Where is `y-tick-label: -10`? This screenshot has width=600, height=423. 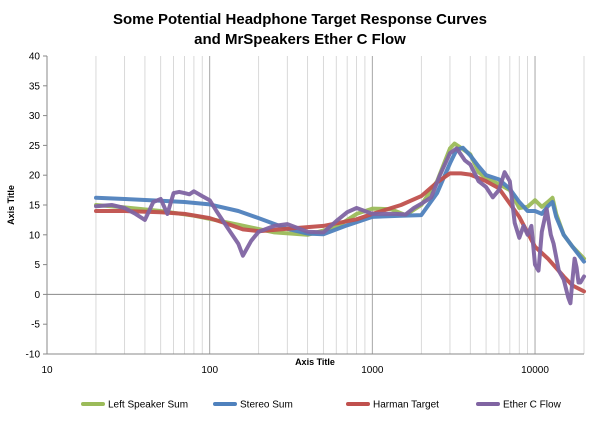 y-tick-label: -10 is located at coordinates (33, 355).